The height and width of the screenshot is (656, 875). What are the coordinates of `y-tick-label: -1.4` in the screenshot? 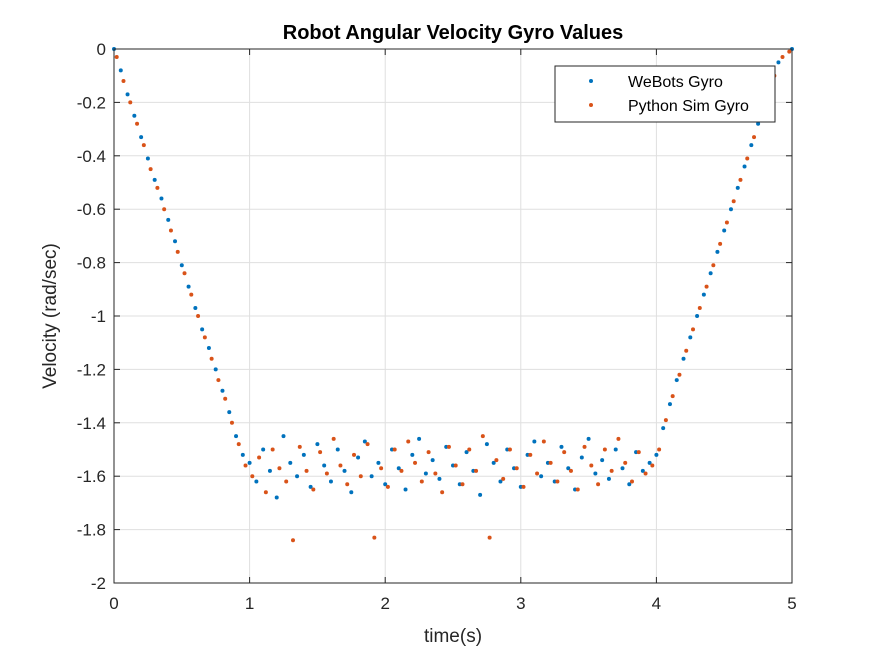 It's located at (91, 423).